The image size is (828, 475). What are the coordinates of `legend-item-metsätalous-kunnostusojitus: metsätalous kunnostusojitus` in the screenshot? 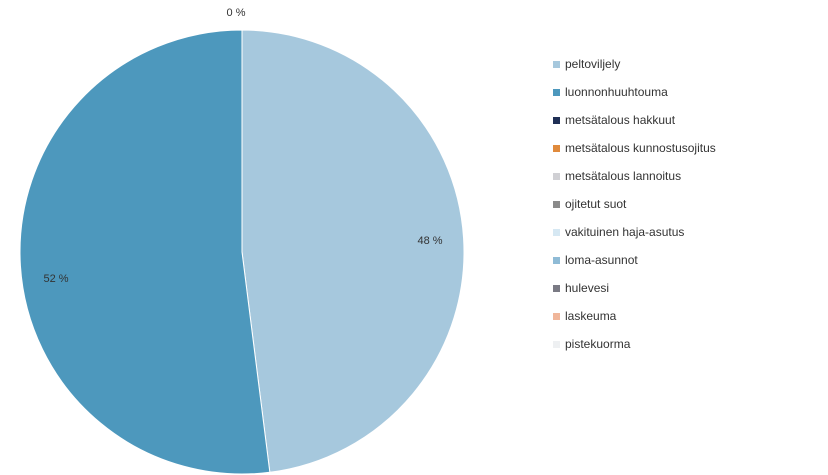 It's located at (634, 148).